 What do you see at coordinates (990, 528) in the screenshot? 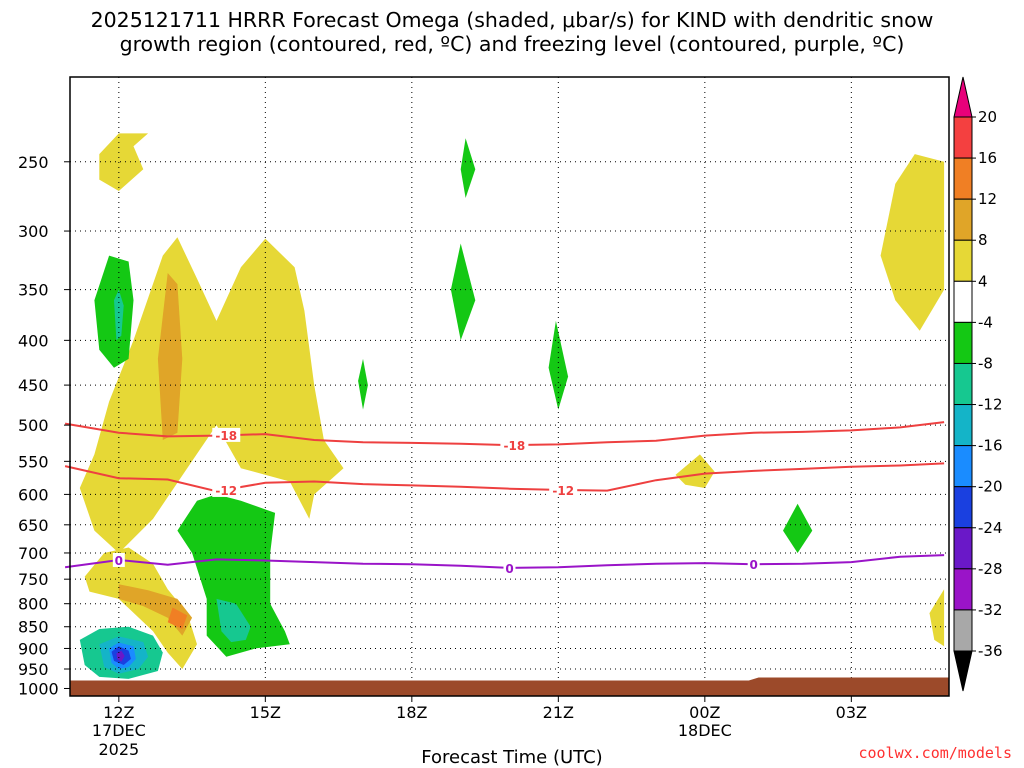
I see `colorbar-label-10: -24` at bounding box center [990, 528].